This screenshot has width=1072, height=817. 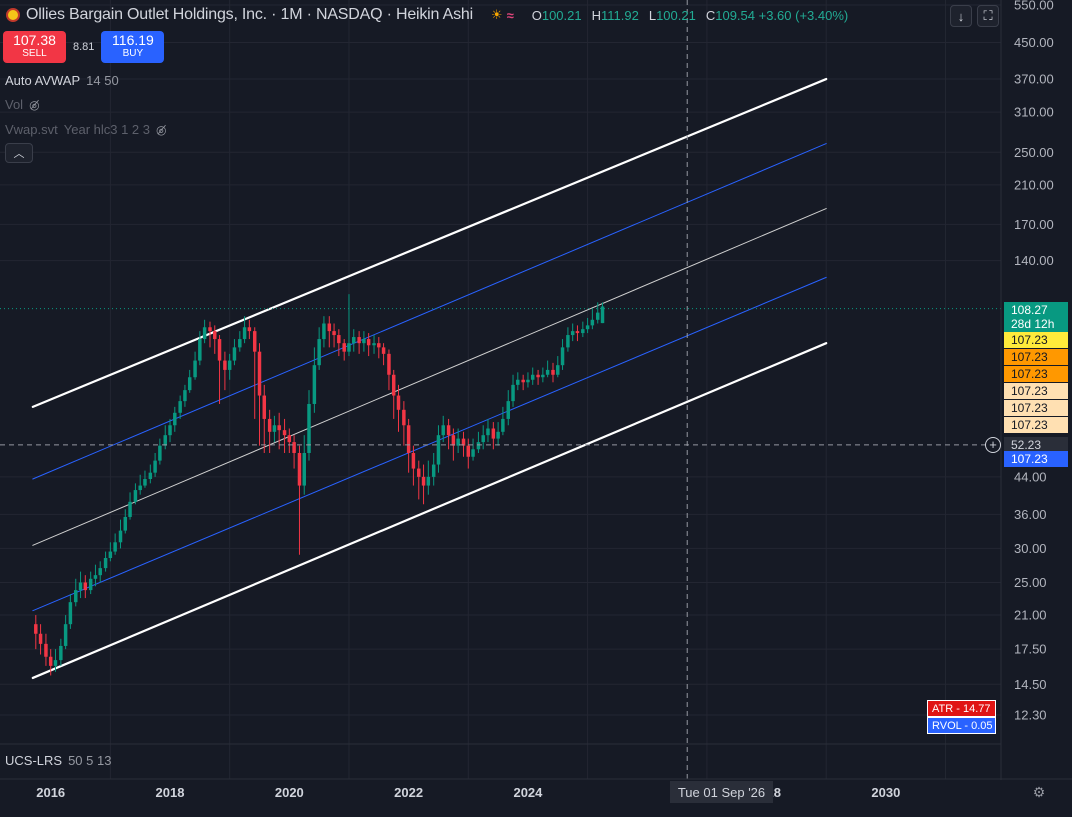 What do you see at coordinates (1030, 548) in the screenshot?
I see `price-tick-label: 30.00` at bounding box center [1030, 548].